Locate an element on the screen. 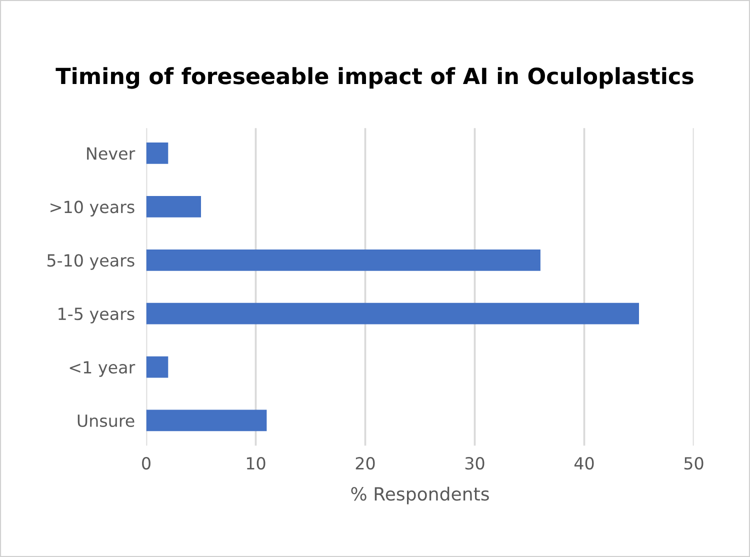 The image size is (750, 557). chart-title: Timing of foreseeable impact of AI in Oculoplastics is located at coordinates (375, 78).